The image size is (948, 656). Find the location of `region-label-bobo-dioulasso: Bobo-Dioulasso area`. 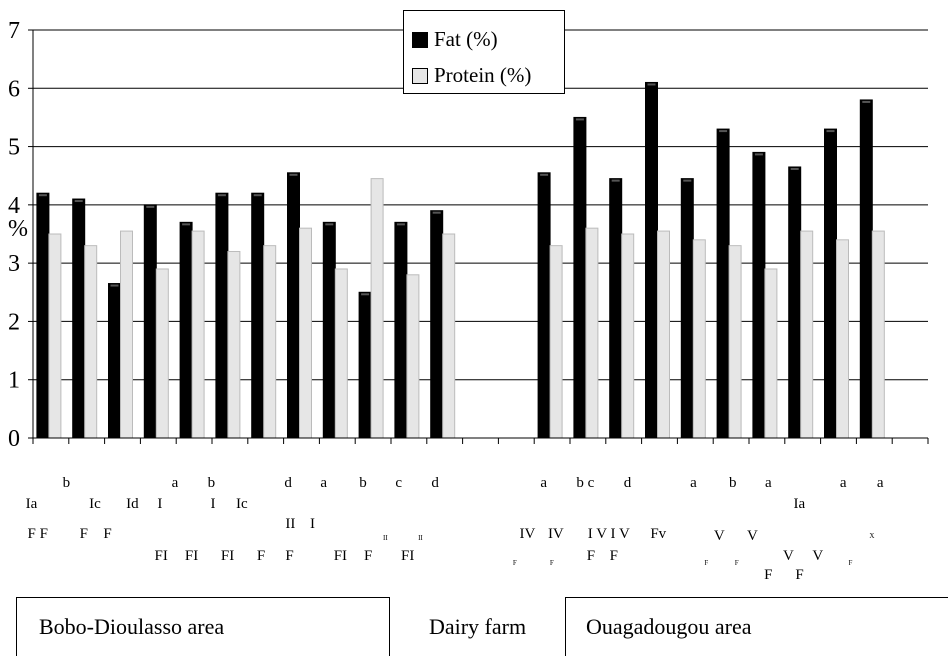

region-label-bobo-dioulasso: Bobo-Dioulasso area is located at coordinates (132, 626).